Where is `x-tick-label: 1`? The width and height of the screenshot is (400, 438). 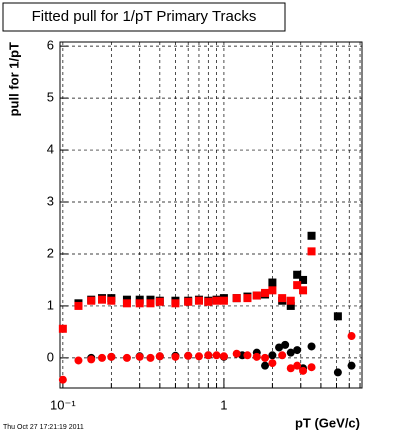
x-tick-label: 1 is located at coordinates (223, 404).